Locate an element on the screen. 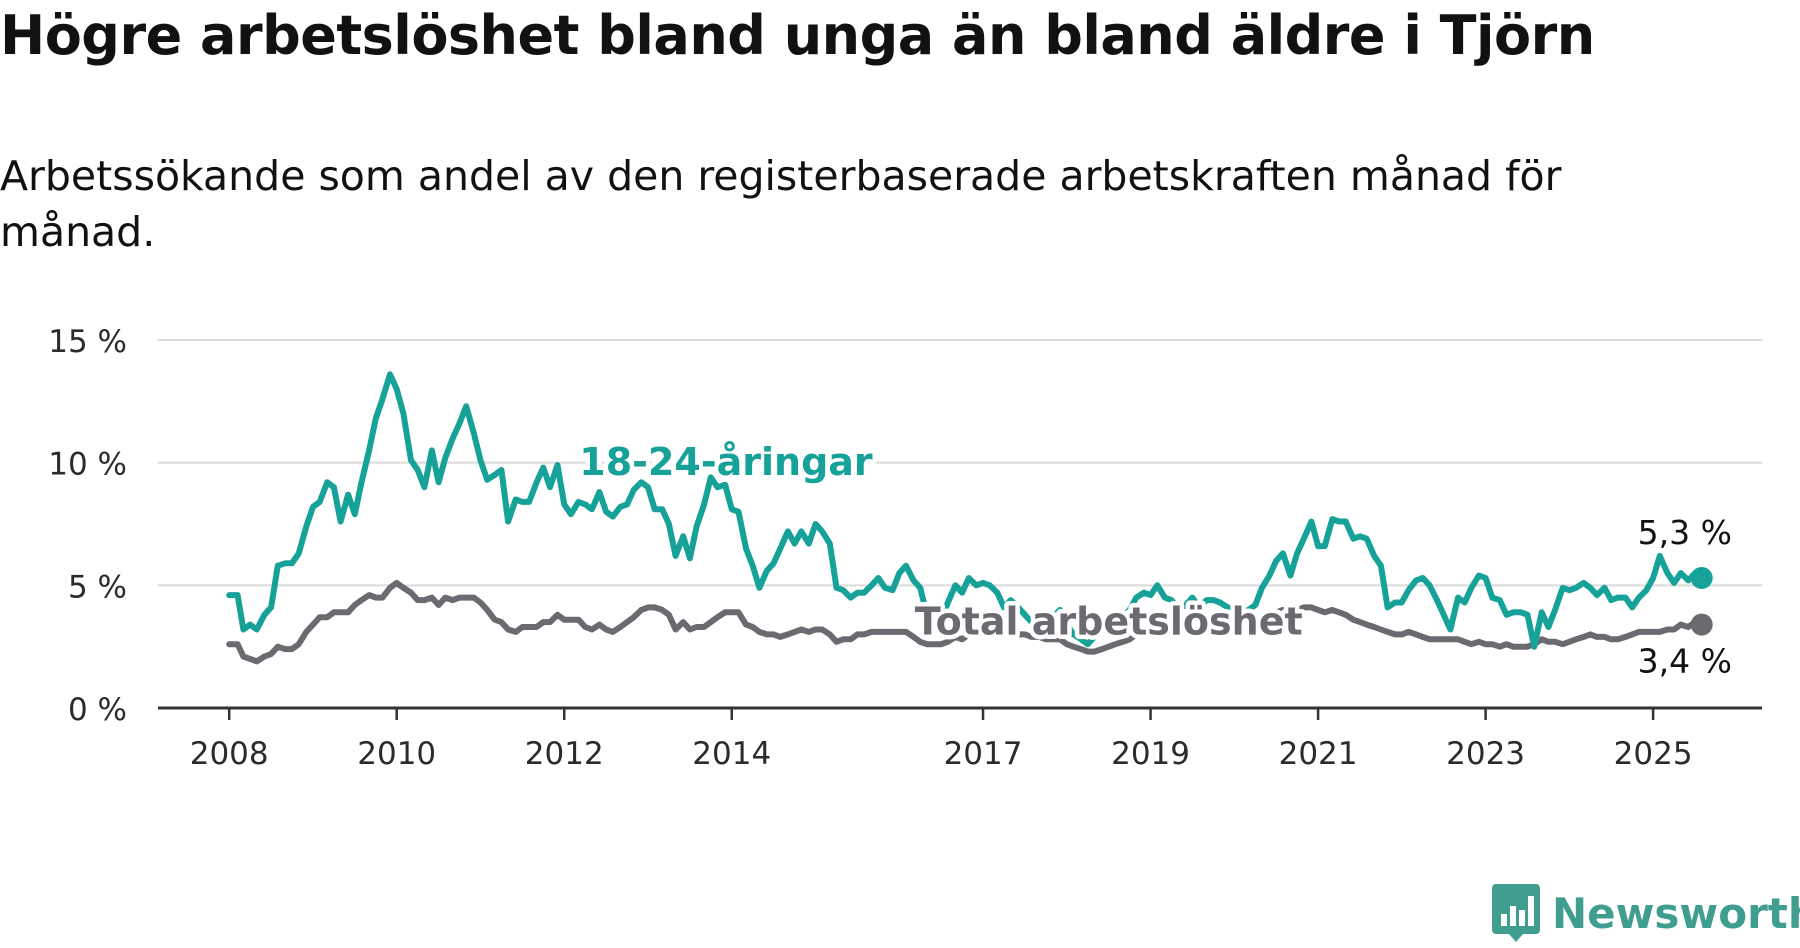 The image size is (1800, 948). brand-logo: Newsworthy is located at coordinates (1646, 913).